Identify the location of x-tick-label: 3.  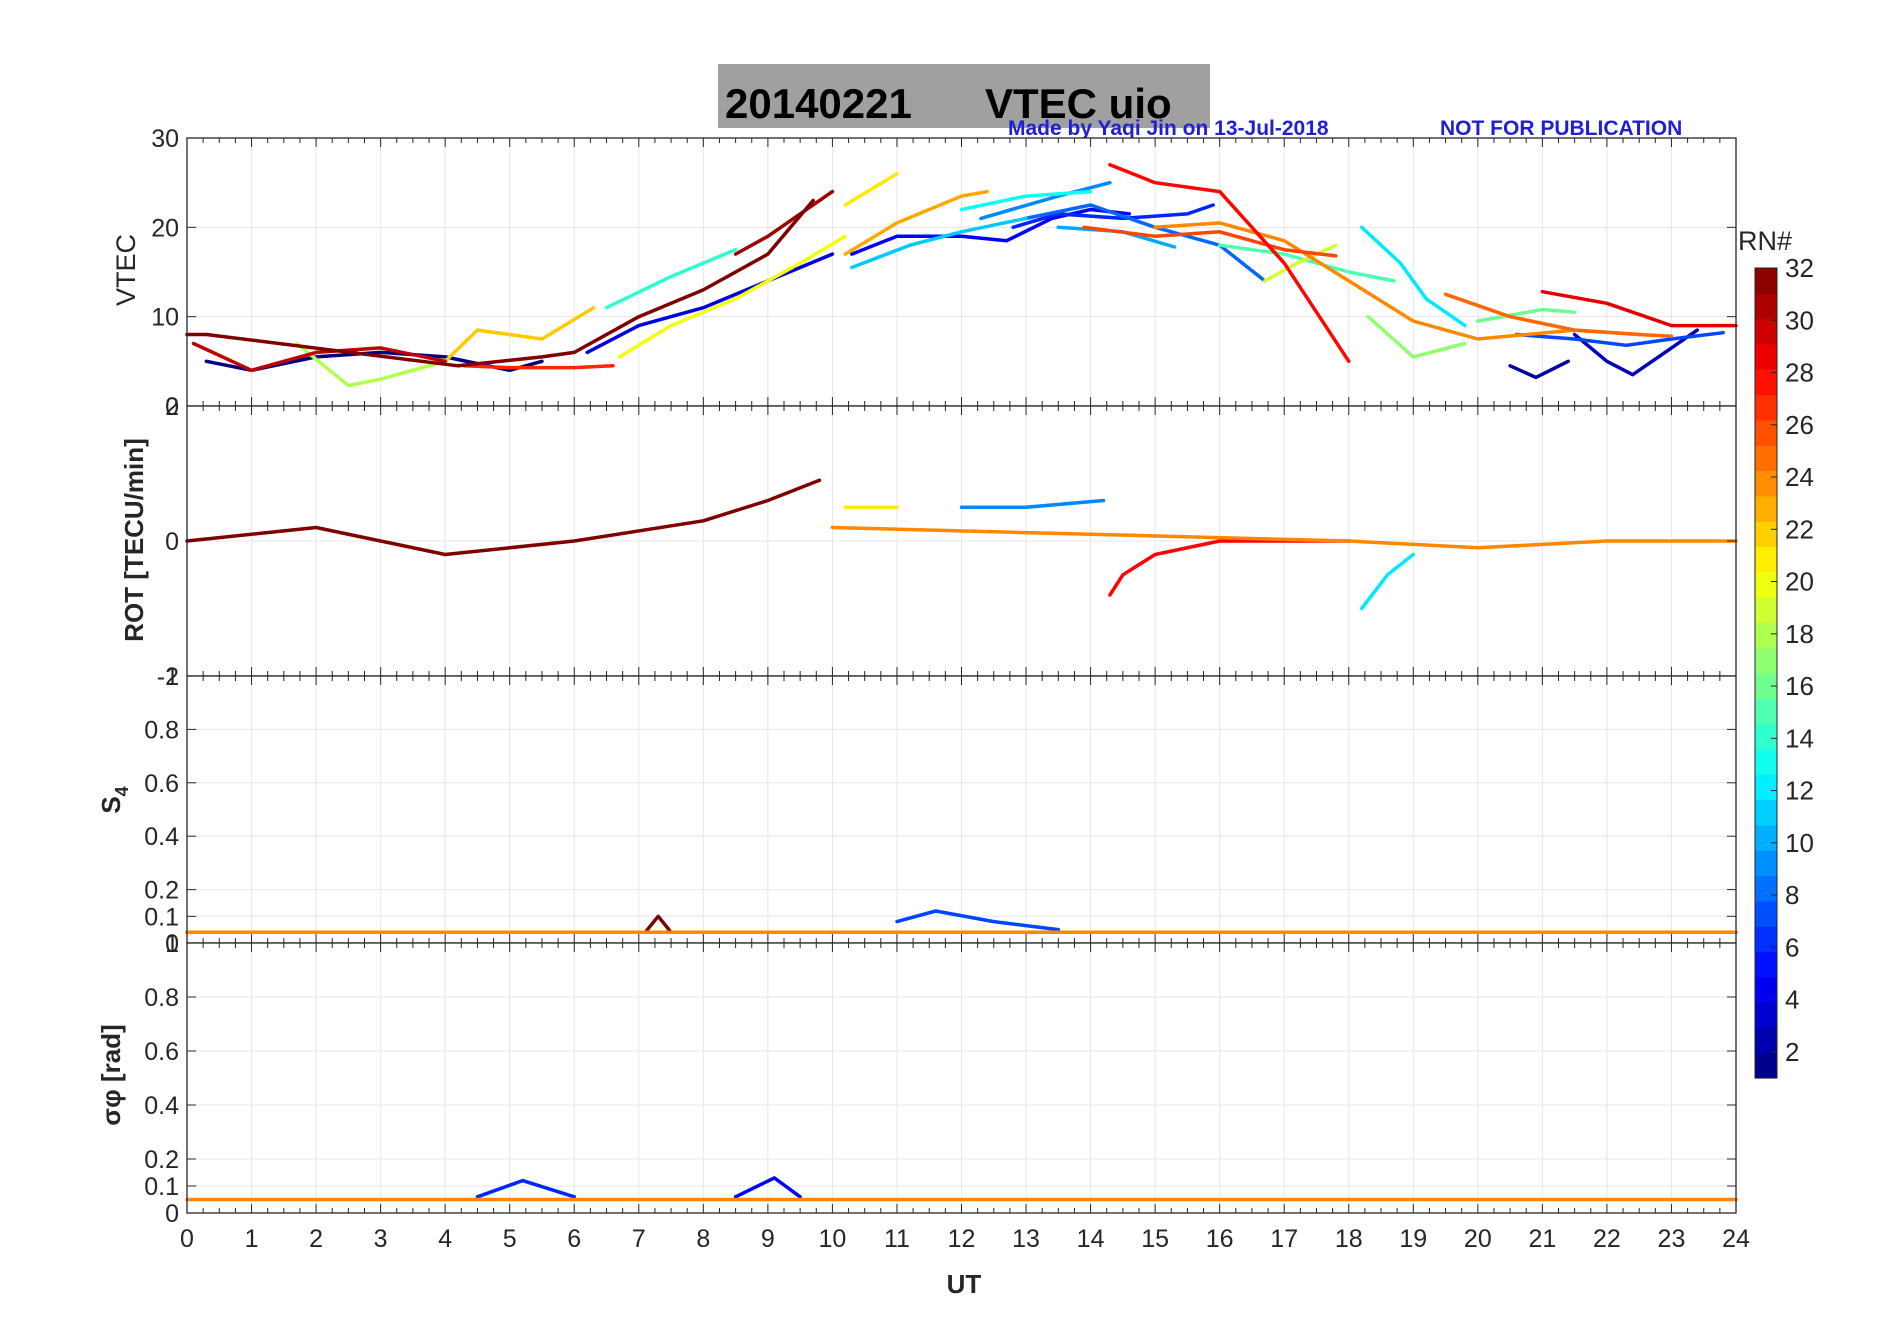
(381, 1239).